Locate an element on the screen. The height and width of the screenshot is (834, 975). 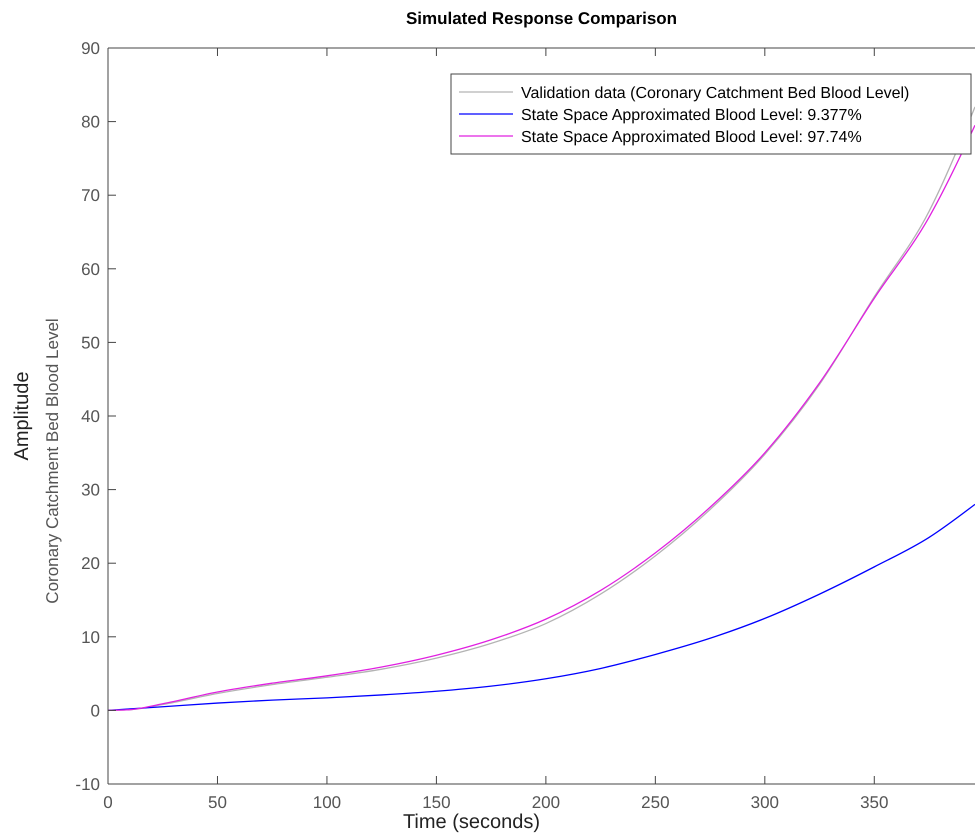
x-tick-label: 350 is located at coordinates (874, 802).